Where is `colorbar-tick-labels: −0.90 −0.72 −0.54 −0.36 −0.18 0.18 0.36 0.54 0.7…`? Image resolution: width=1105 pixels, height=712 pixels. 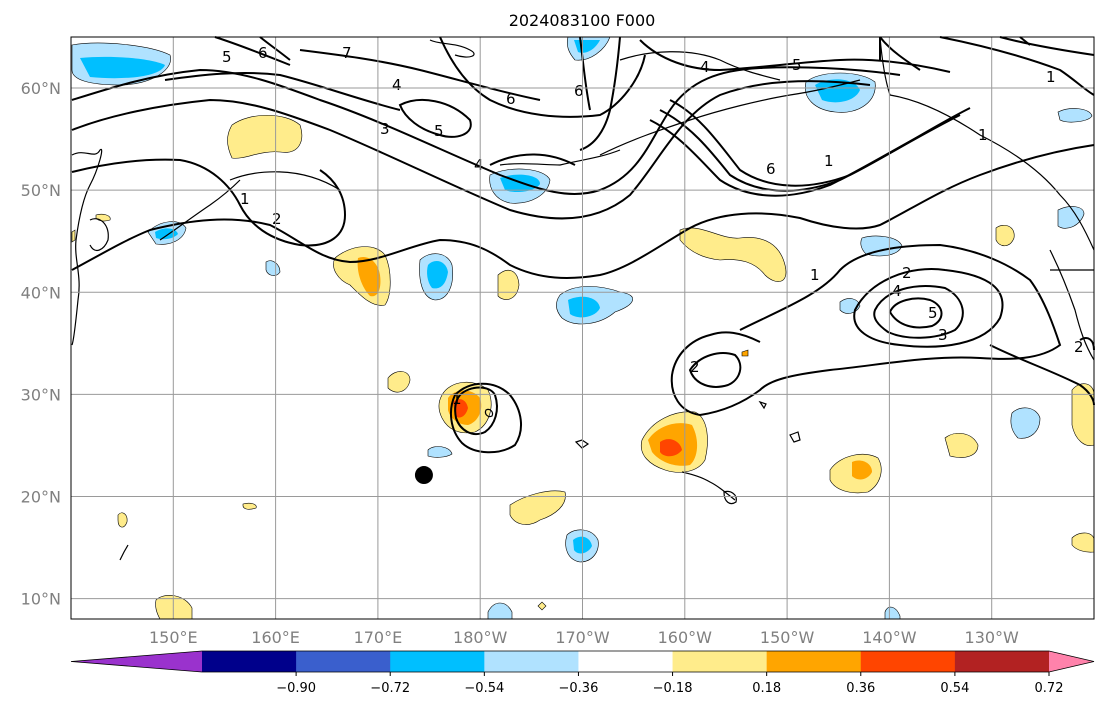
colorbar-tick-labels: −0.90 −0.72 −0.54 −0.36 −0.18 0.18 0.36 0.54 0.7… is located at coordinates (670, 684).